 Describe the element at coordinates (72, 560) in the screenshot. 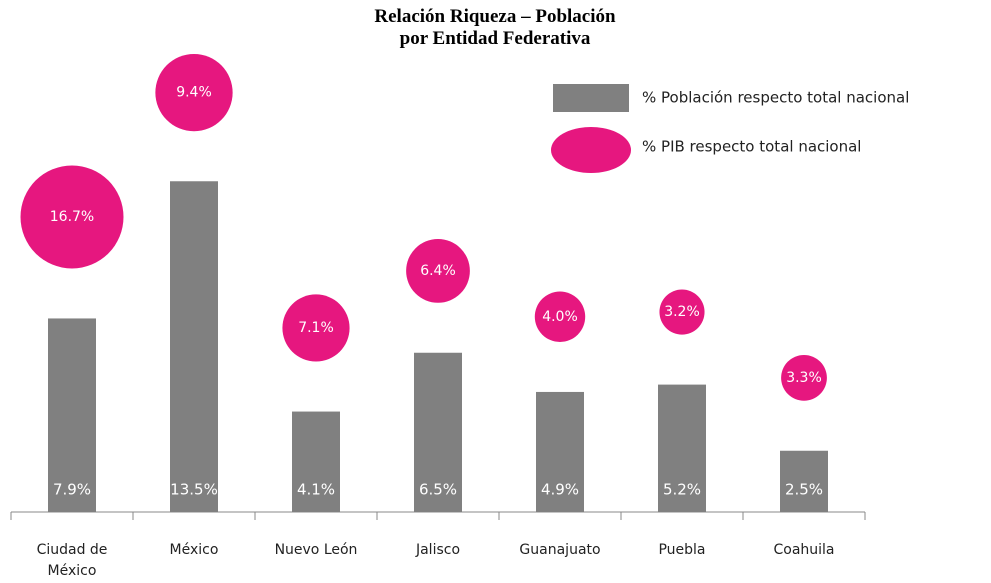

I see `x-tick-label: Ciudad de México` at that location.